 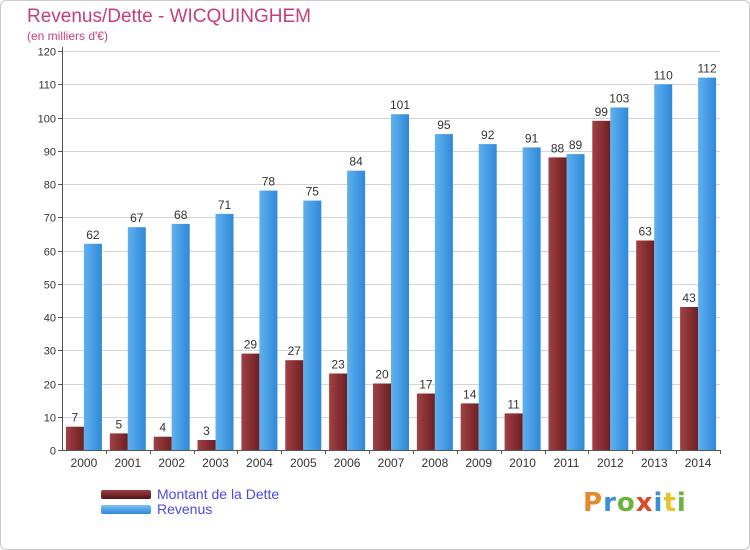 I want to click on x-tick-label: 2010, so click(x=522, y=463).